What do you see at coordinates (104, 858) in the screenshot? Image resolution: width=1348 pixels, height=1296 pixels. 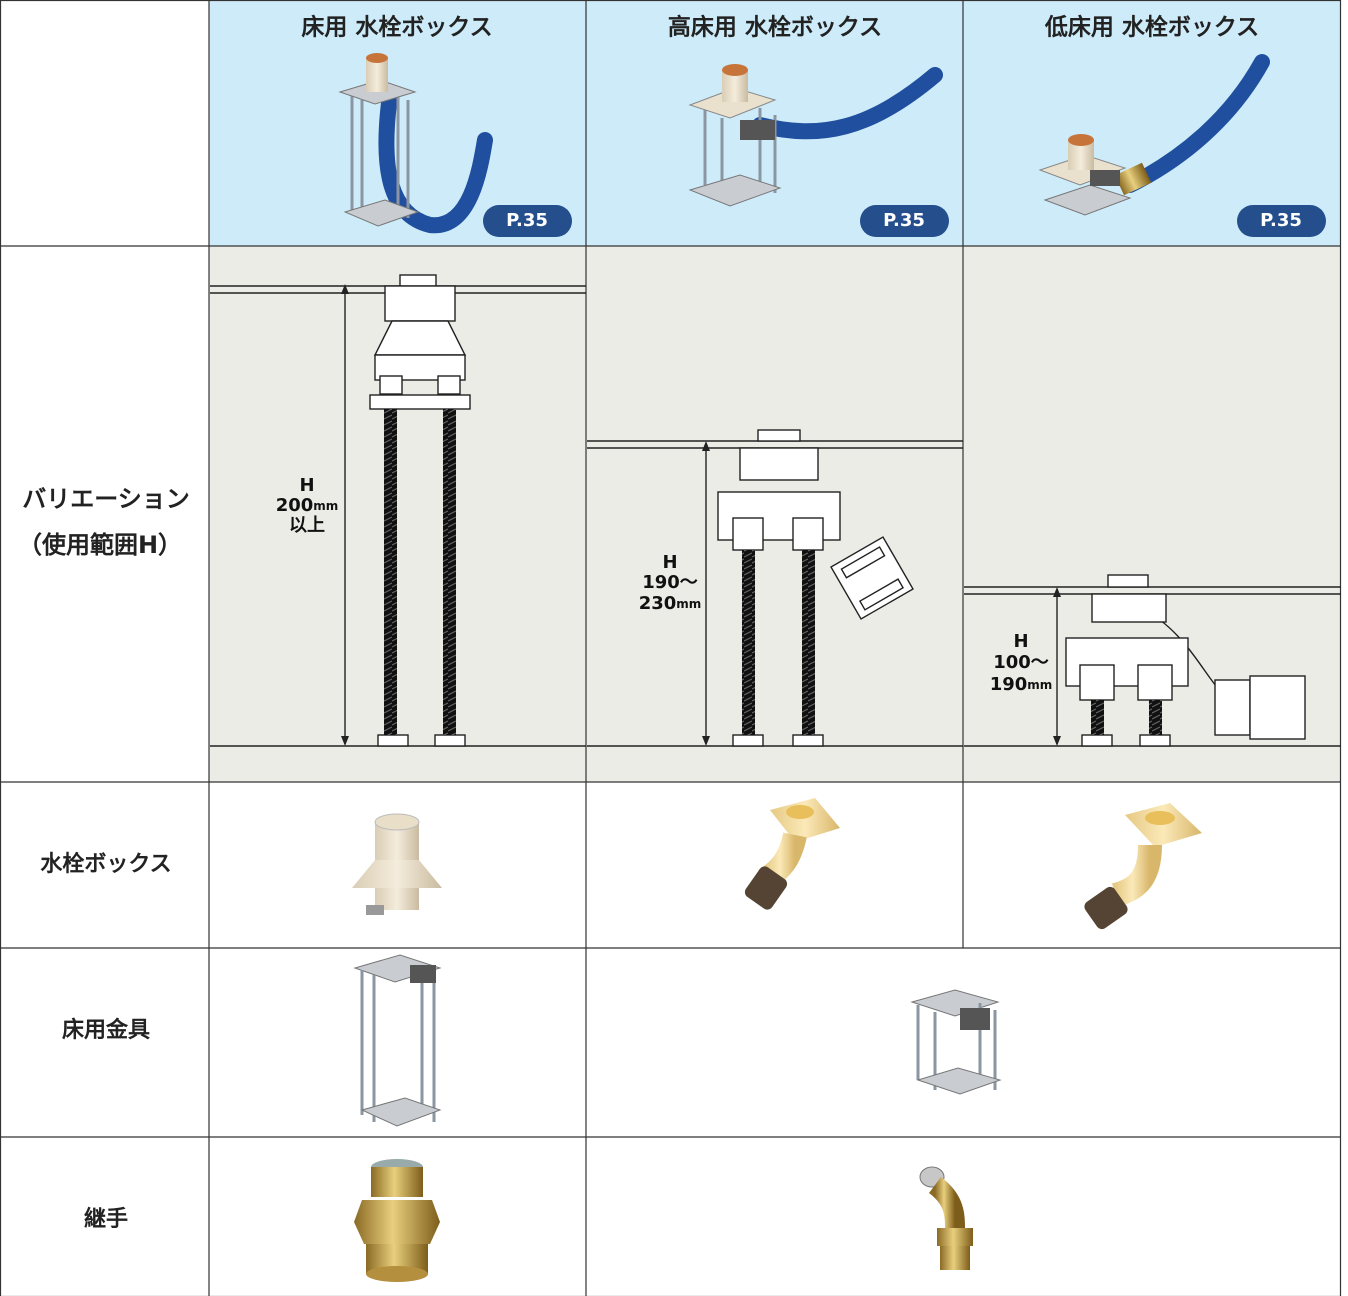 I see `row-labels: バリエーション （使用範囲H） 水栓ボックス 床用金具 継手` at bounding box center [104, 858].